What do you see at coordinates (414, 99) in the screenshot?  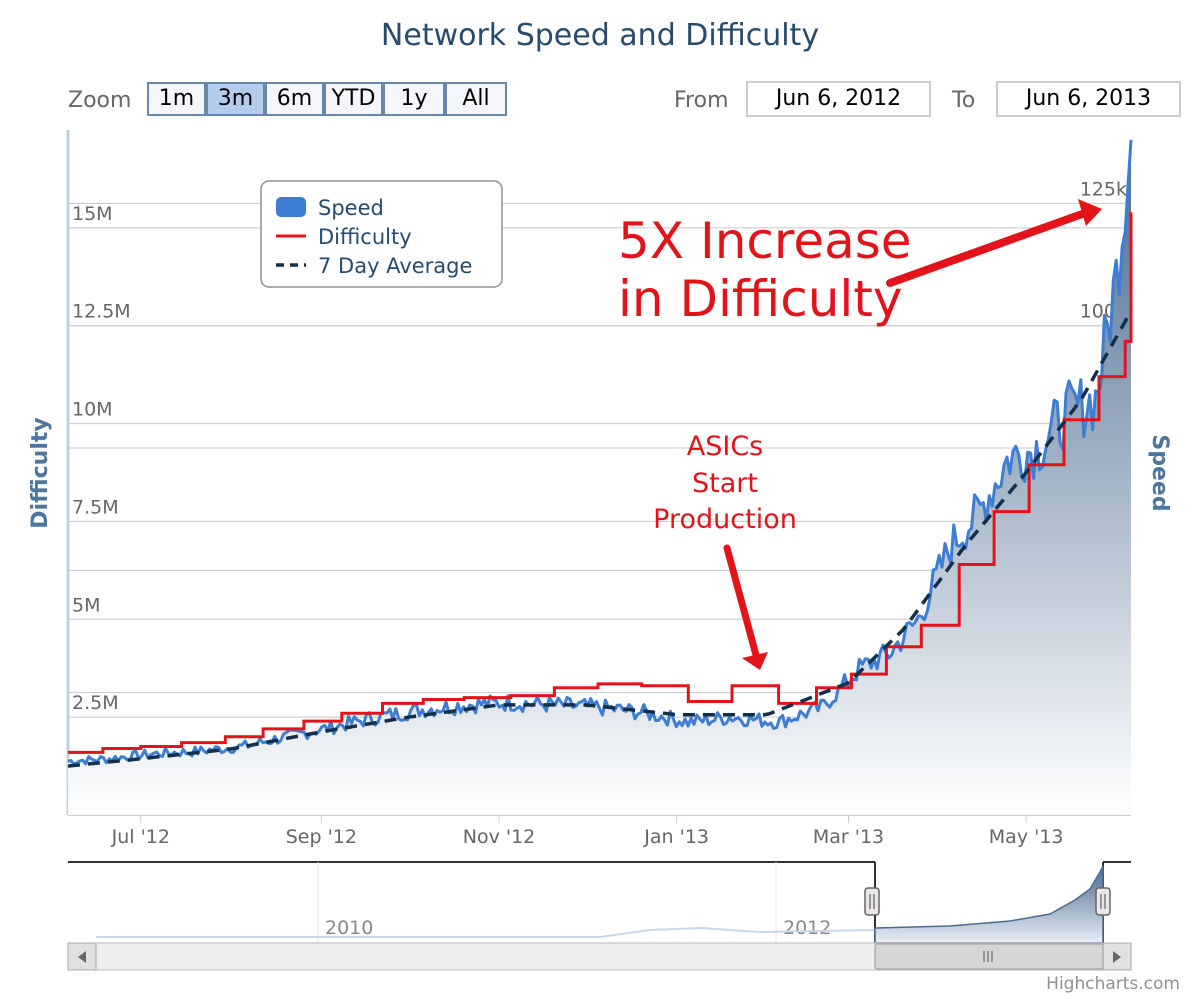 I see `zoom-1y-button: 1y` at bounding box center [414, 99].